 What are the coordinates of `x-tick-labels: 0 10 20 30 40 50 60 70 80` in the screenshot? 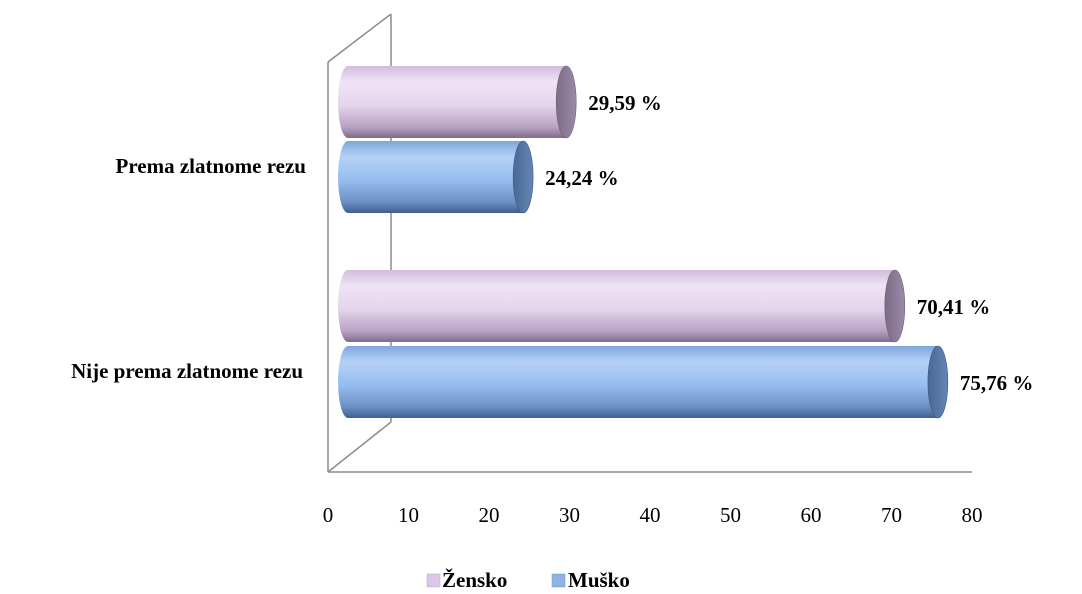 It's located at (653, 515).